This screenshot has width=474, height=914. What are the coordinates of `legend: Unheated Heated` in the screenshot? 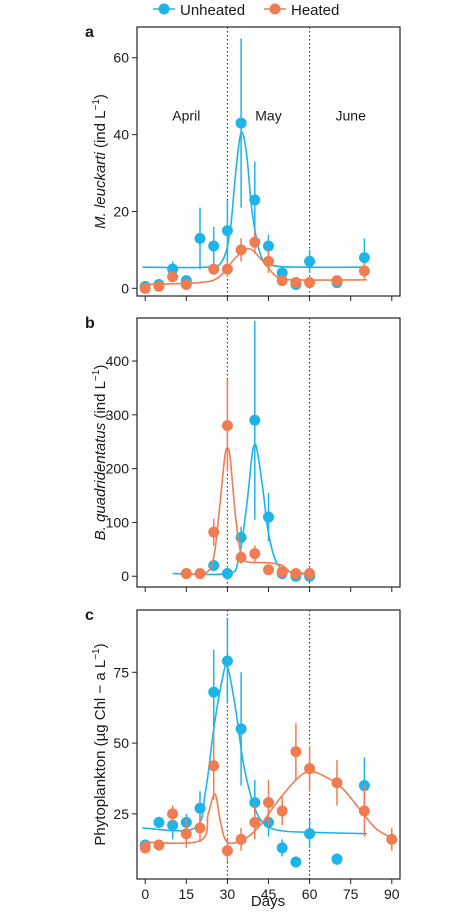 It's located at (246, 10).